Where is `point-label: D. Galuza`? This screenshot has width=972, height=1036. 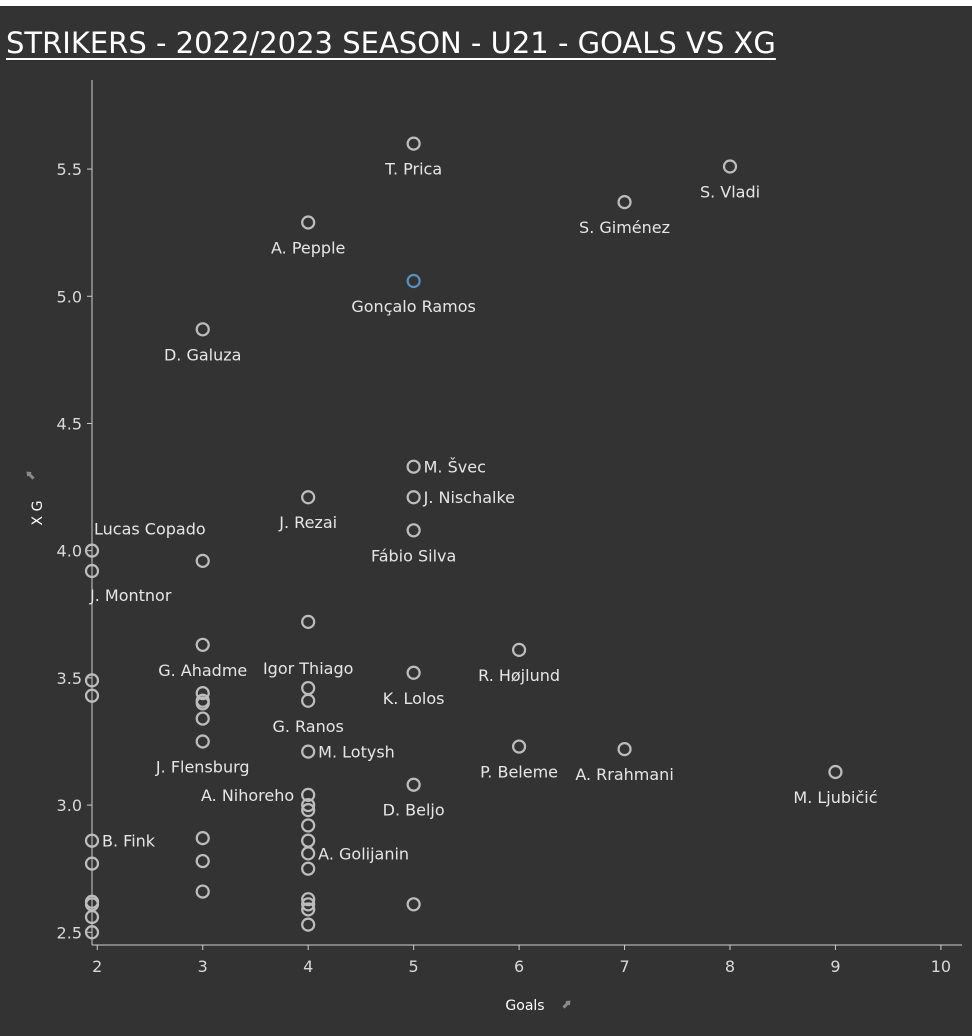
point-label: D. Galuza is located at coordinates (202, 354).